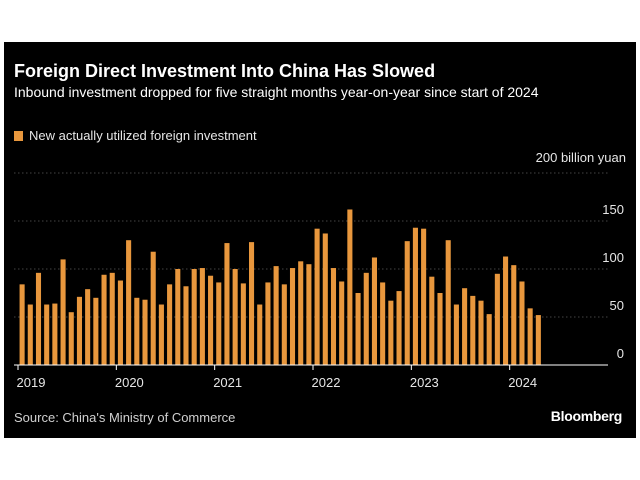  I want to click on x-tick-label: 2020, so click(129, 382).